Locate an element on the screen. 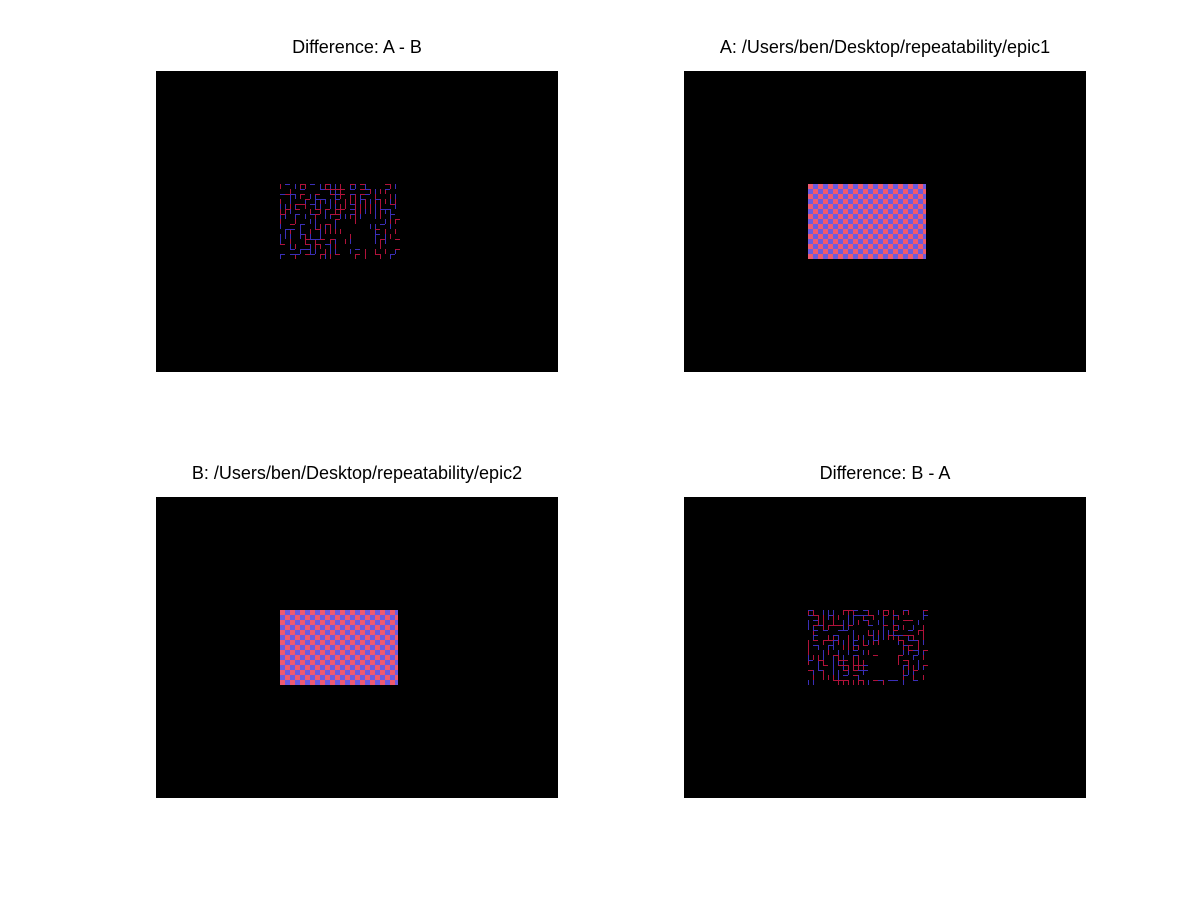 The height and width of the screenshot is (900, 1200). panel-title: Difference: A - B is located at coordinates (357, 47).